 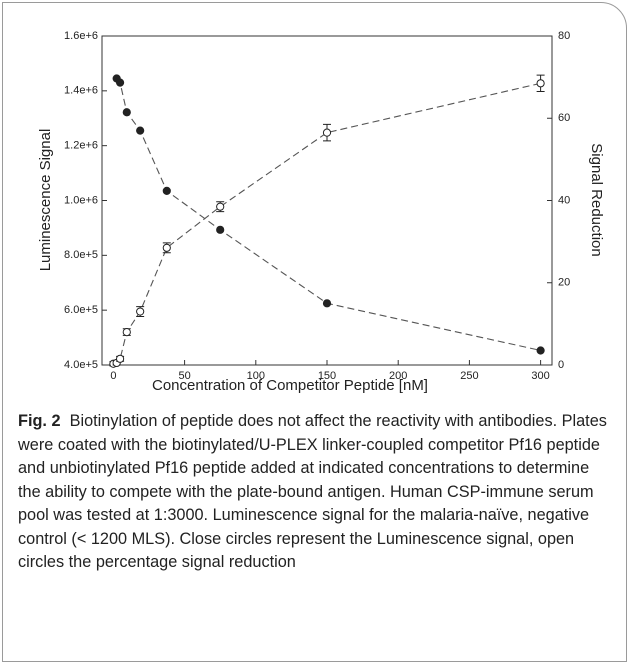 I want to click on y2-tick-label: 80, so click(x=564, y=36).